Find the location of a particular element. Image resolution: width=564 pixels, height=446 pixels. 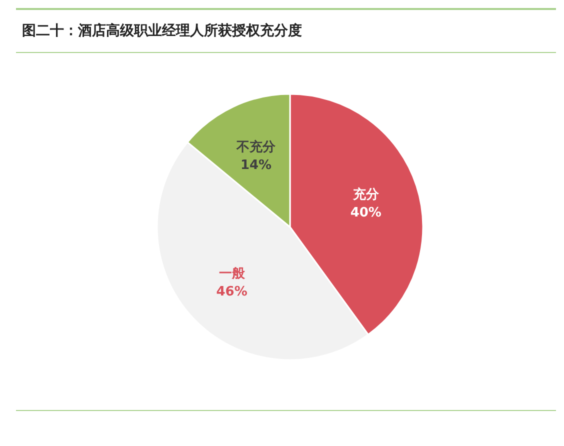

slice-label: 充分 is located at coordinates (366, 194).